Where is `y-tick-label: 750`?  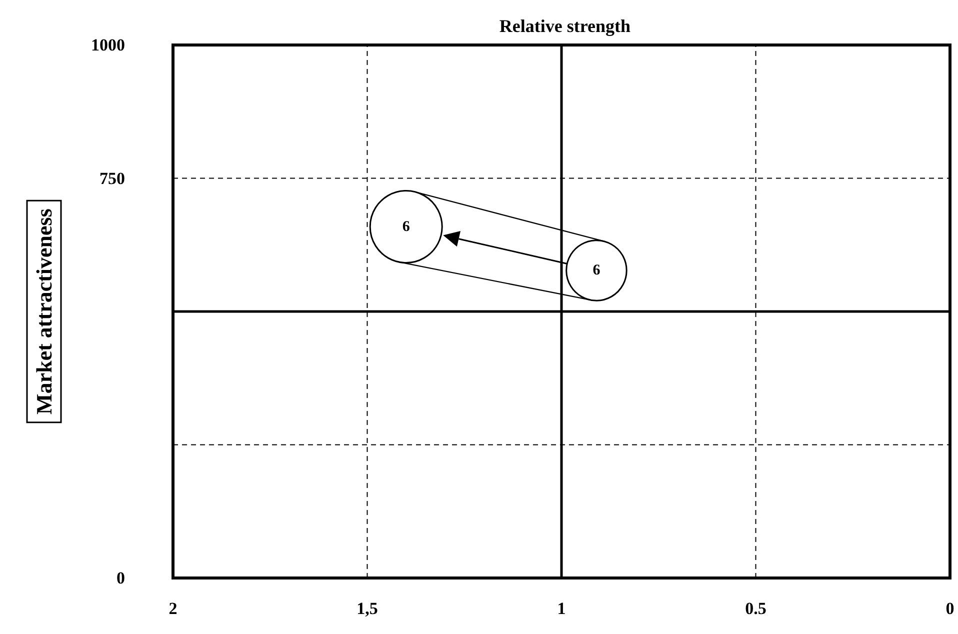 y-tick-label: 750 is located at coordinates (112, 178).